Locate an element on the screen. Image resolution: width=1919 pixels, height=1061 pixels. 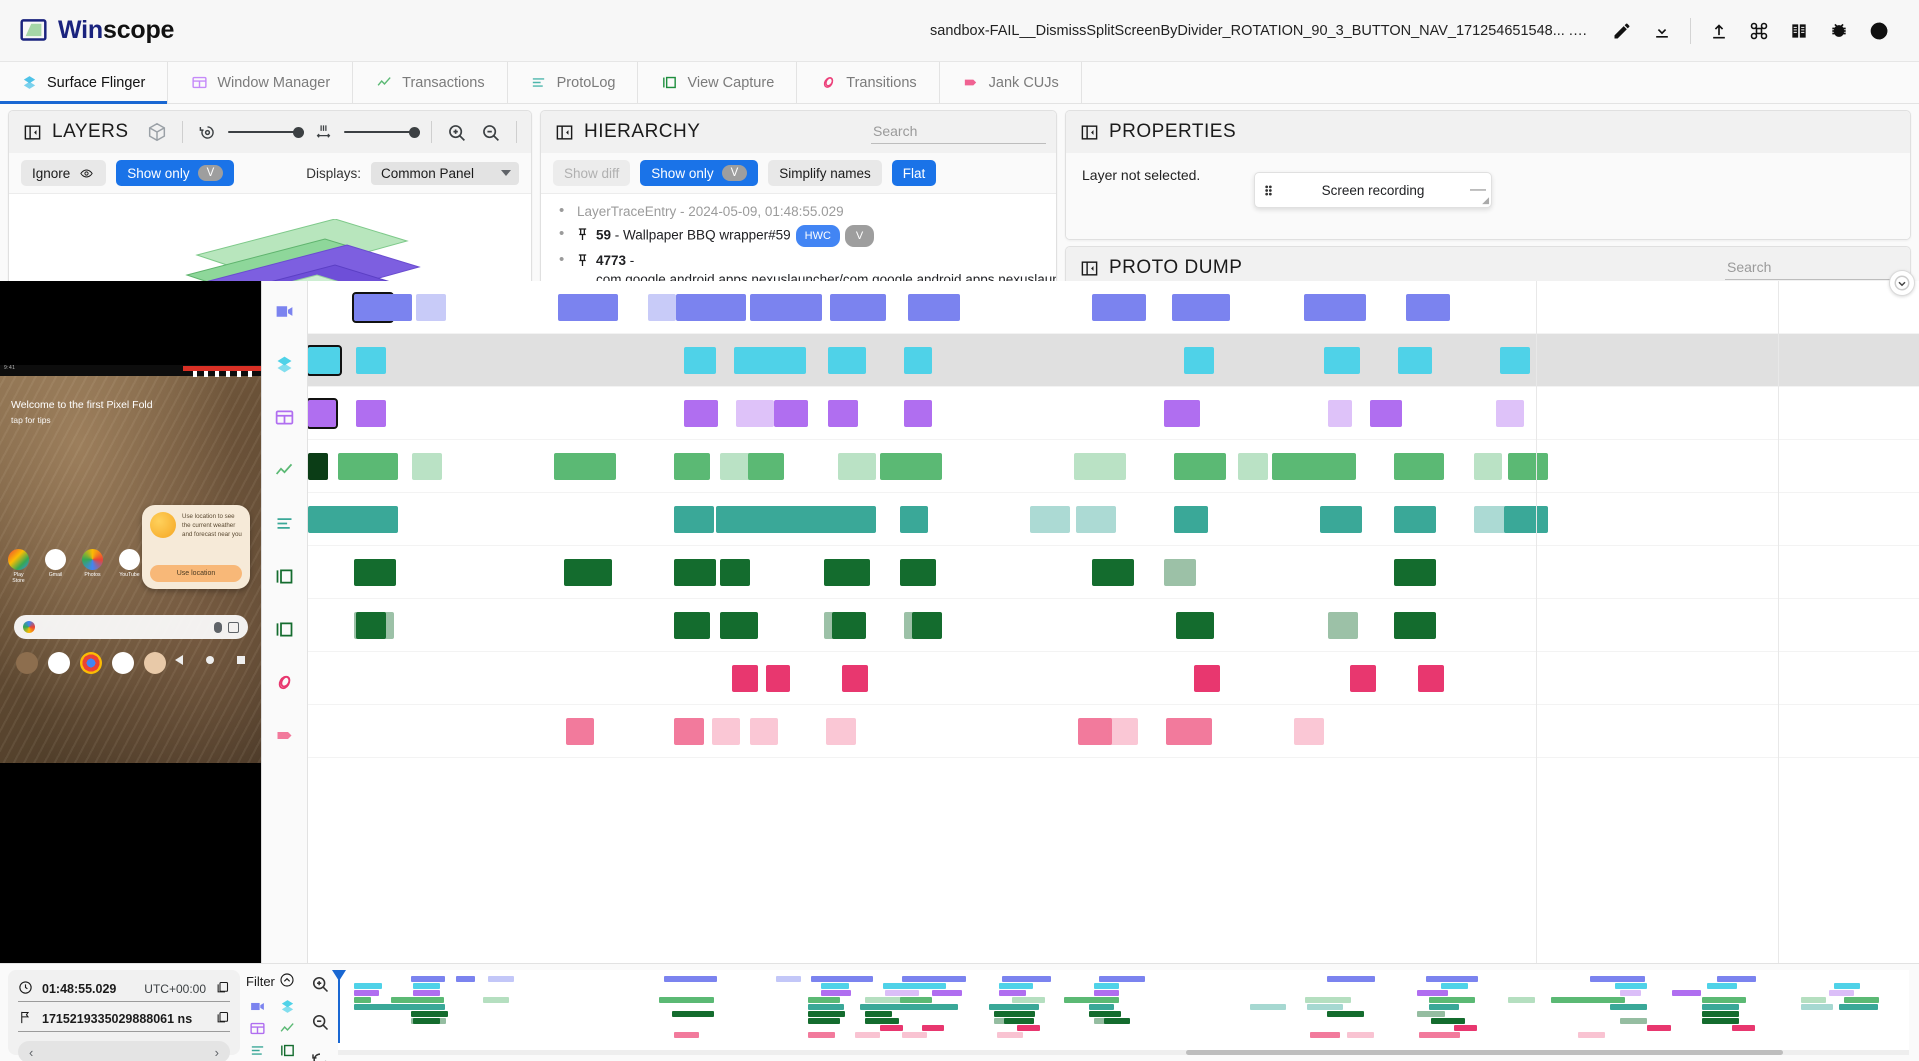
rail-transactions-icon is located at coordinates (284, 470).